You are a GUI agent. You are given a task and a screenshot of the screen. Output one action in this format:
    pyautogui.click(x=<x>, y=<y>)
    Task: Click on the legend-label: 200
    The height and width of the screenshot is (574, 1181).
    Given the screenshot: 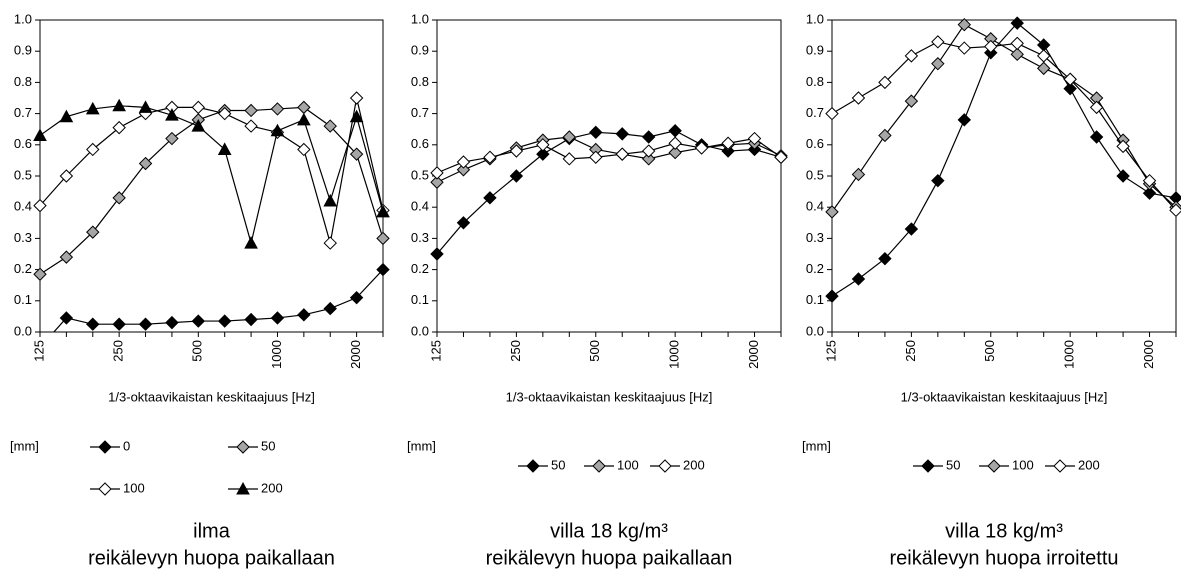 What is the action you would take?
    pyautogui.click(x=1089, y=464)
    